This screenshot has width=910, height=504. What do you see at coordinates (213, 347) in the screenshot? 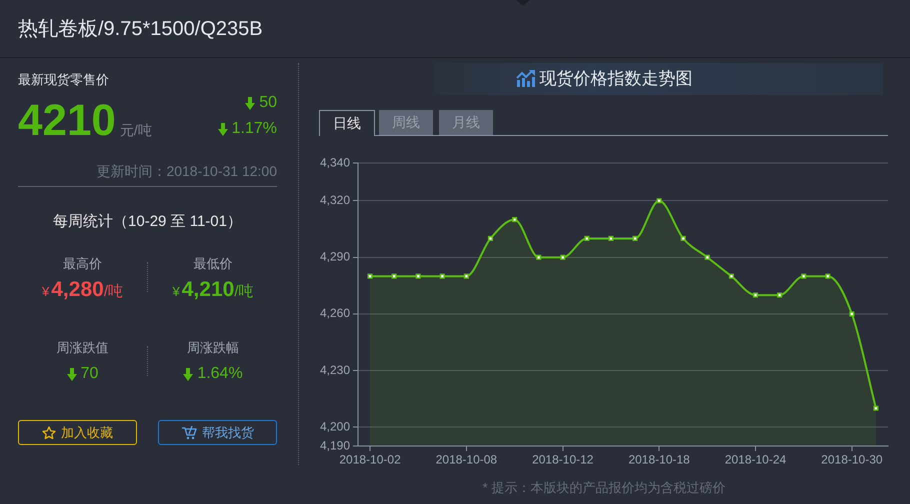
I see `text: 周涨跌幅` at bounding box center [213, 347].